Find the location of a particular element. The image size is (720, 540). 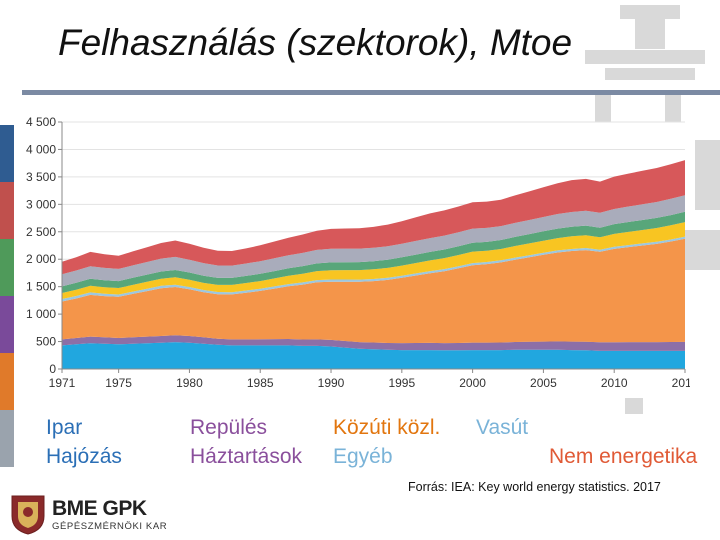

legend-haztartasok: Háztartások is located at coordinates (246, 456).